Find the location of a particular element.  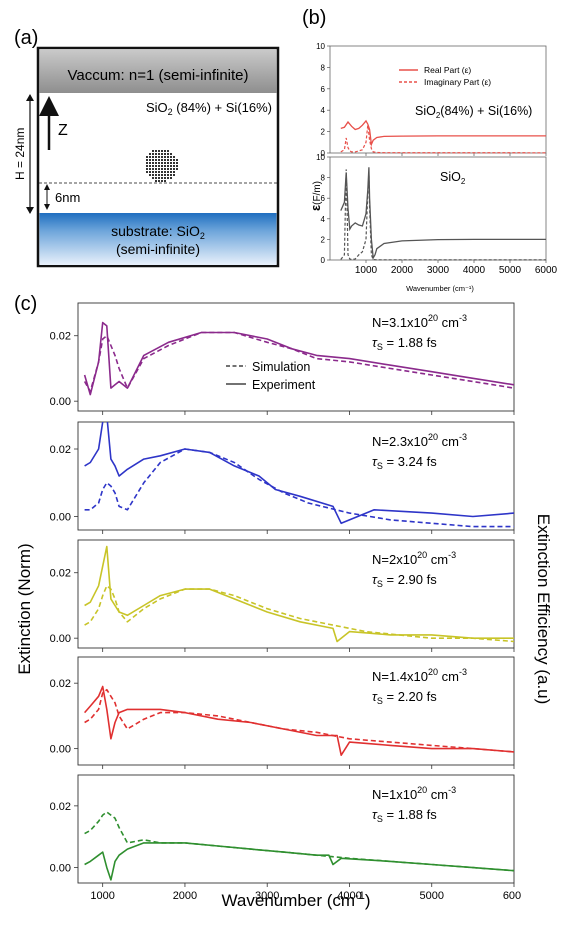

c-tau-label: τS = 2.90 fs is located at coordinates (404, 580).